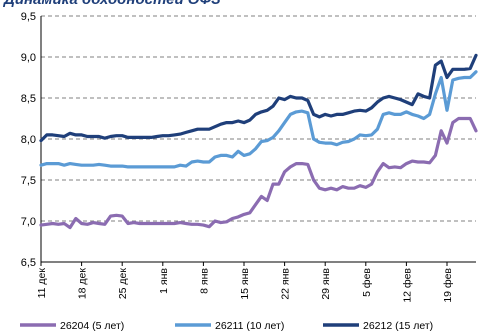 The image size is (479, 331). I want to click on legend-label: 26211 (10 лет), so click(249, 325).